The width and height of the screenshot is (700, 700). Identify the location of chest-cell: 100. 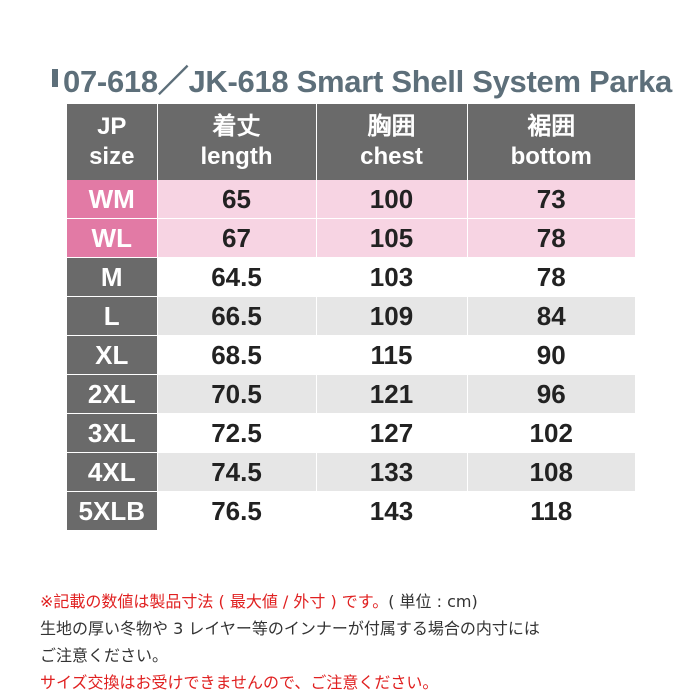
(391, 199).